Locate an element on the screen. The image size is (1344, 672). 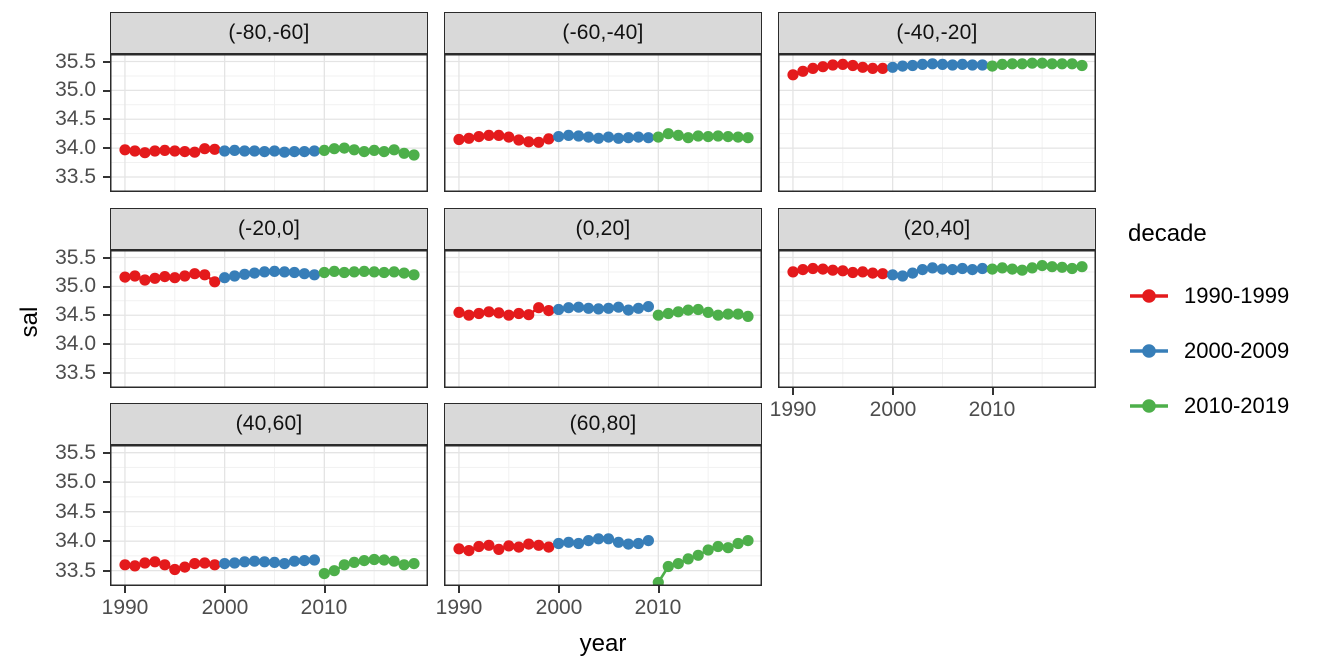
x-tick-label: 2010 is located at coordinates (658, 607).